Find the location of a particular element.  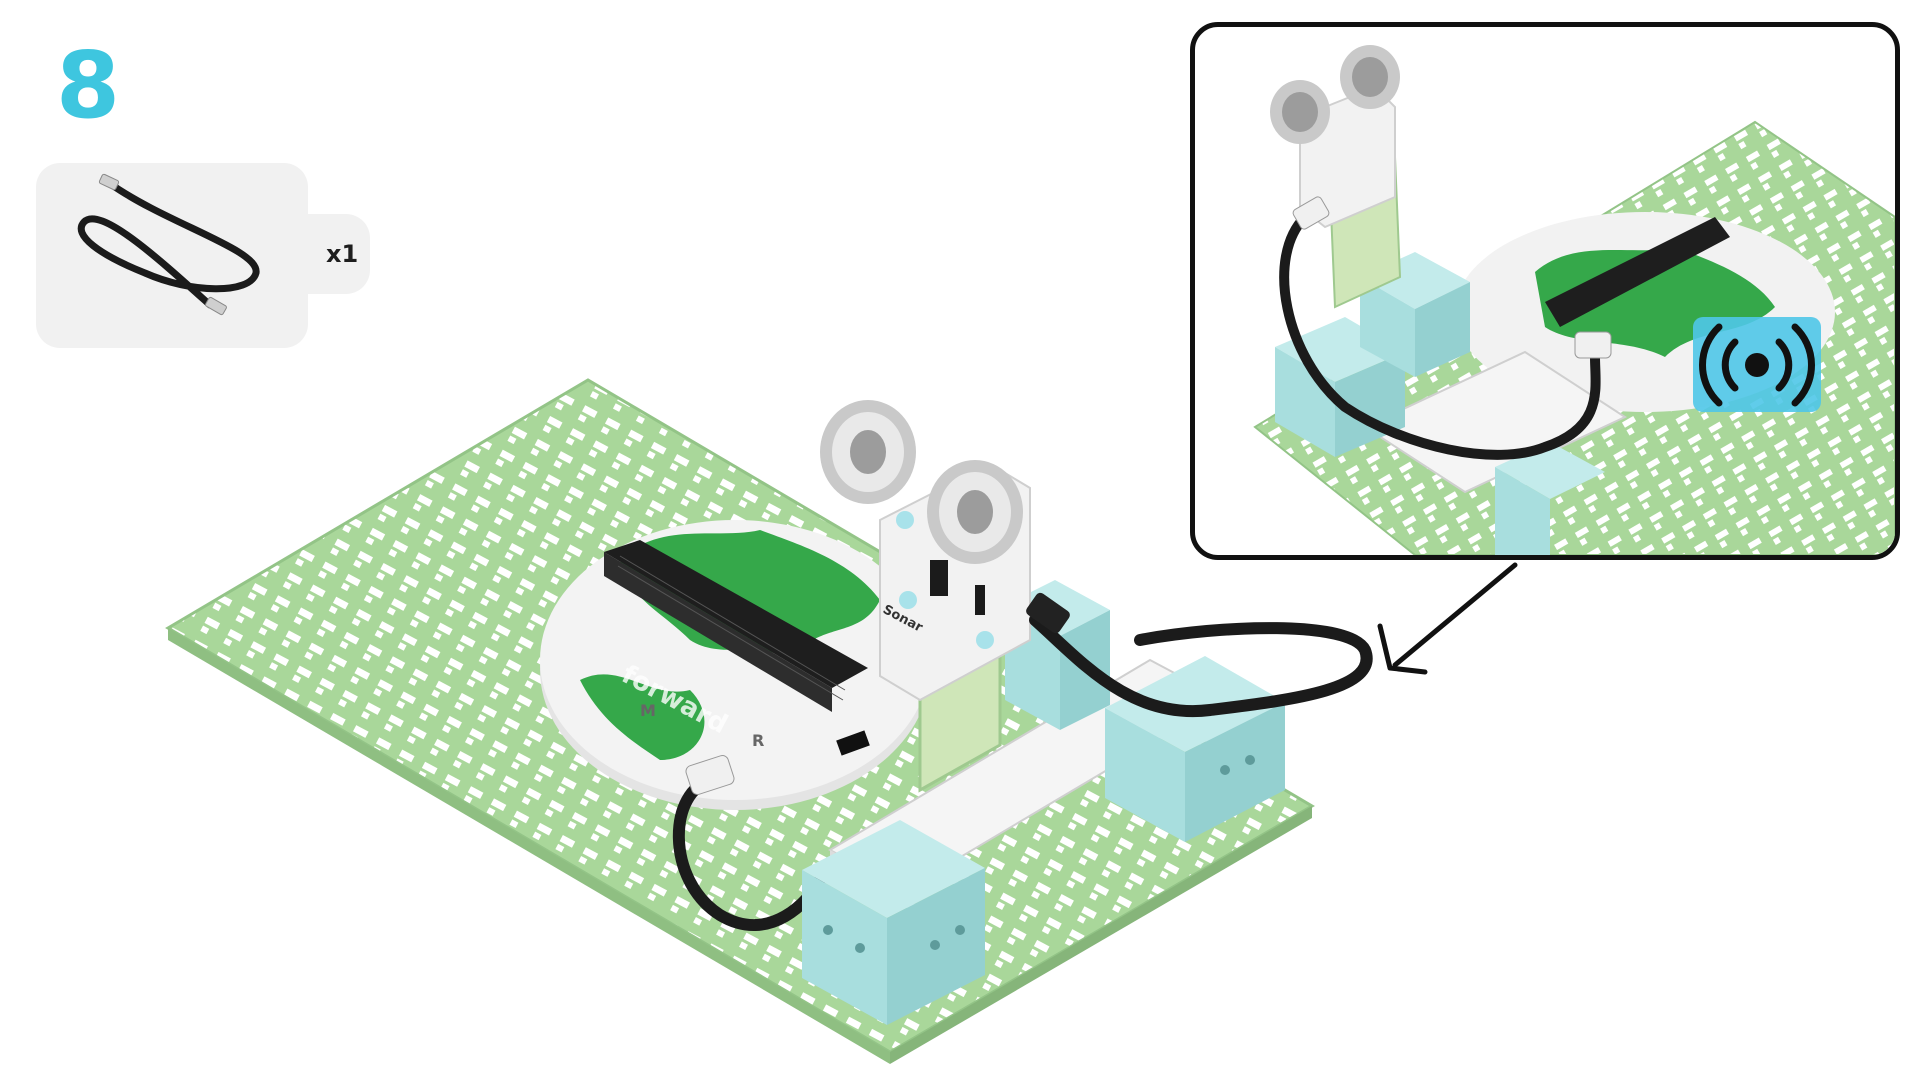

parts-panel is located at coordinates (172, 255).